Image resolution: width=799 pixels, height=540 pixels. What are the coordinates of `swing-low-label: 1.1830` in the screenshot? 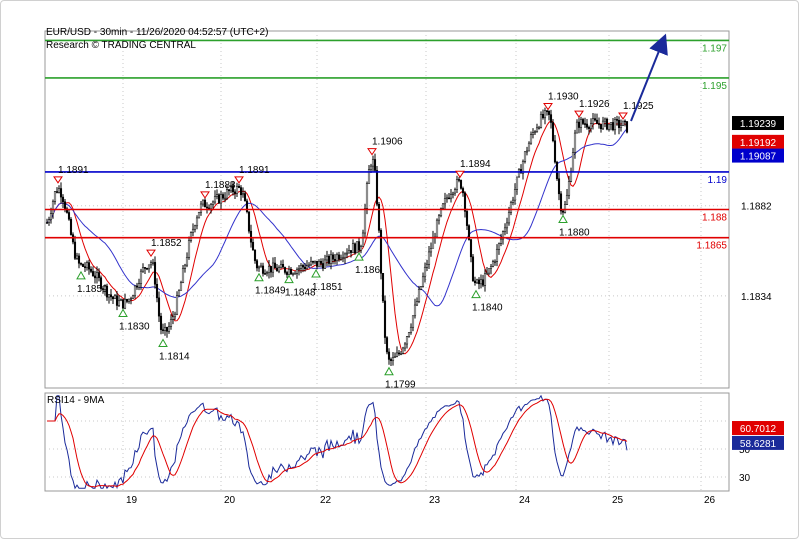 It's located at (134, 326).